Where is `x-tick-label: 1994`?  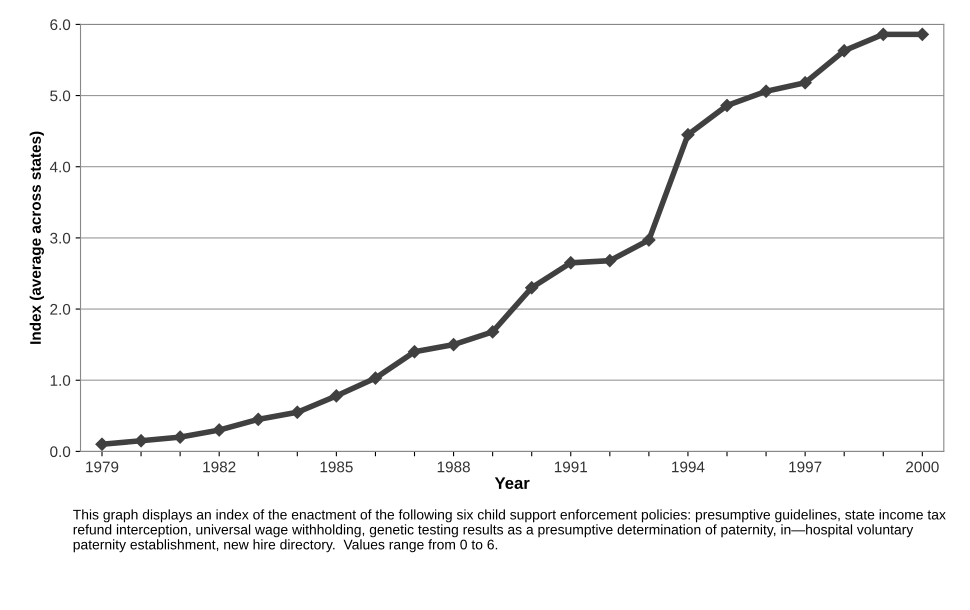
x-tick-label: 1994 is located at coordinates (688, 467).